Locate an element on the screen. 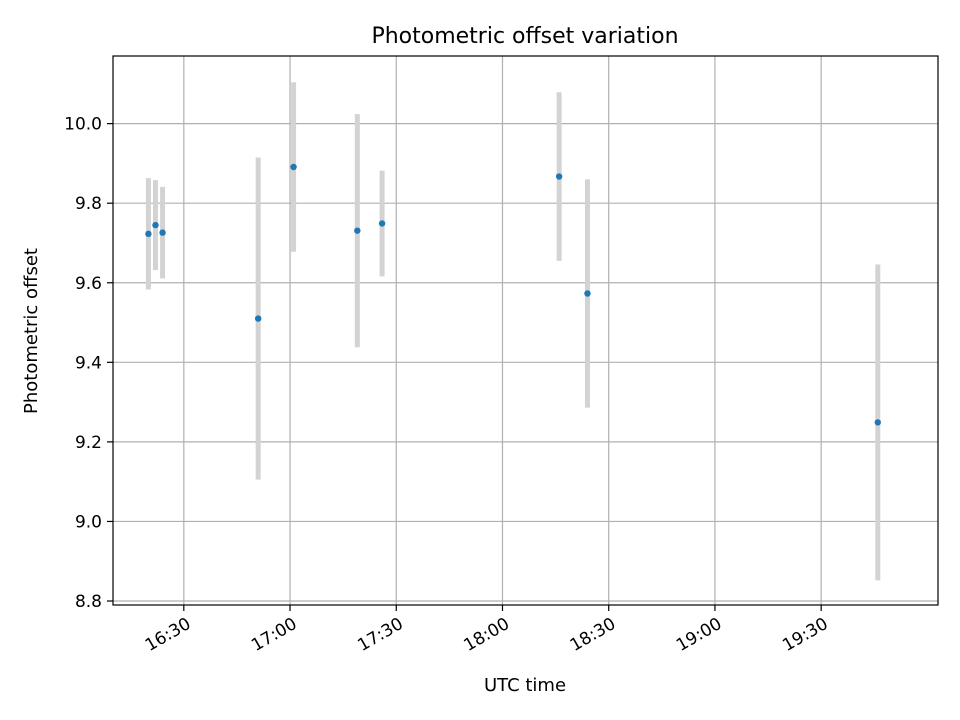 The width and height of the screenshot is (960, 720). y-tick-label: 10.0 is located at coordinates (83, 125).